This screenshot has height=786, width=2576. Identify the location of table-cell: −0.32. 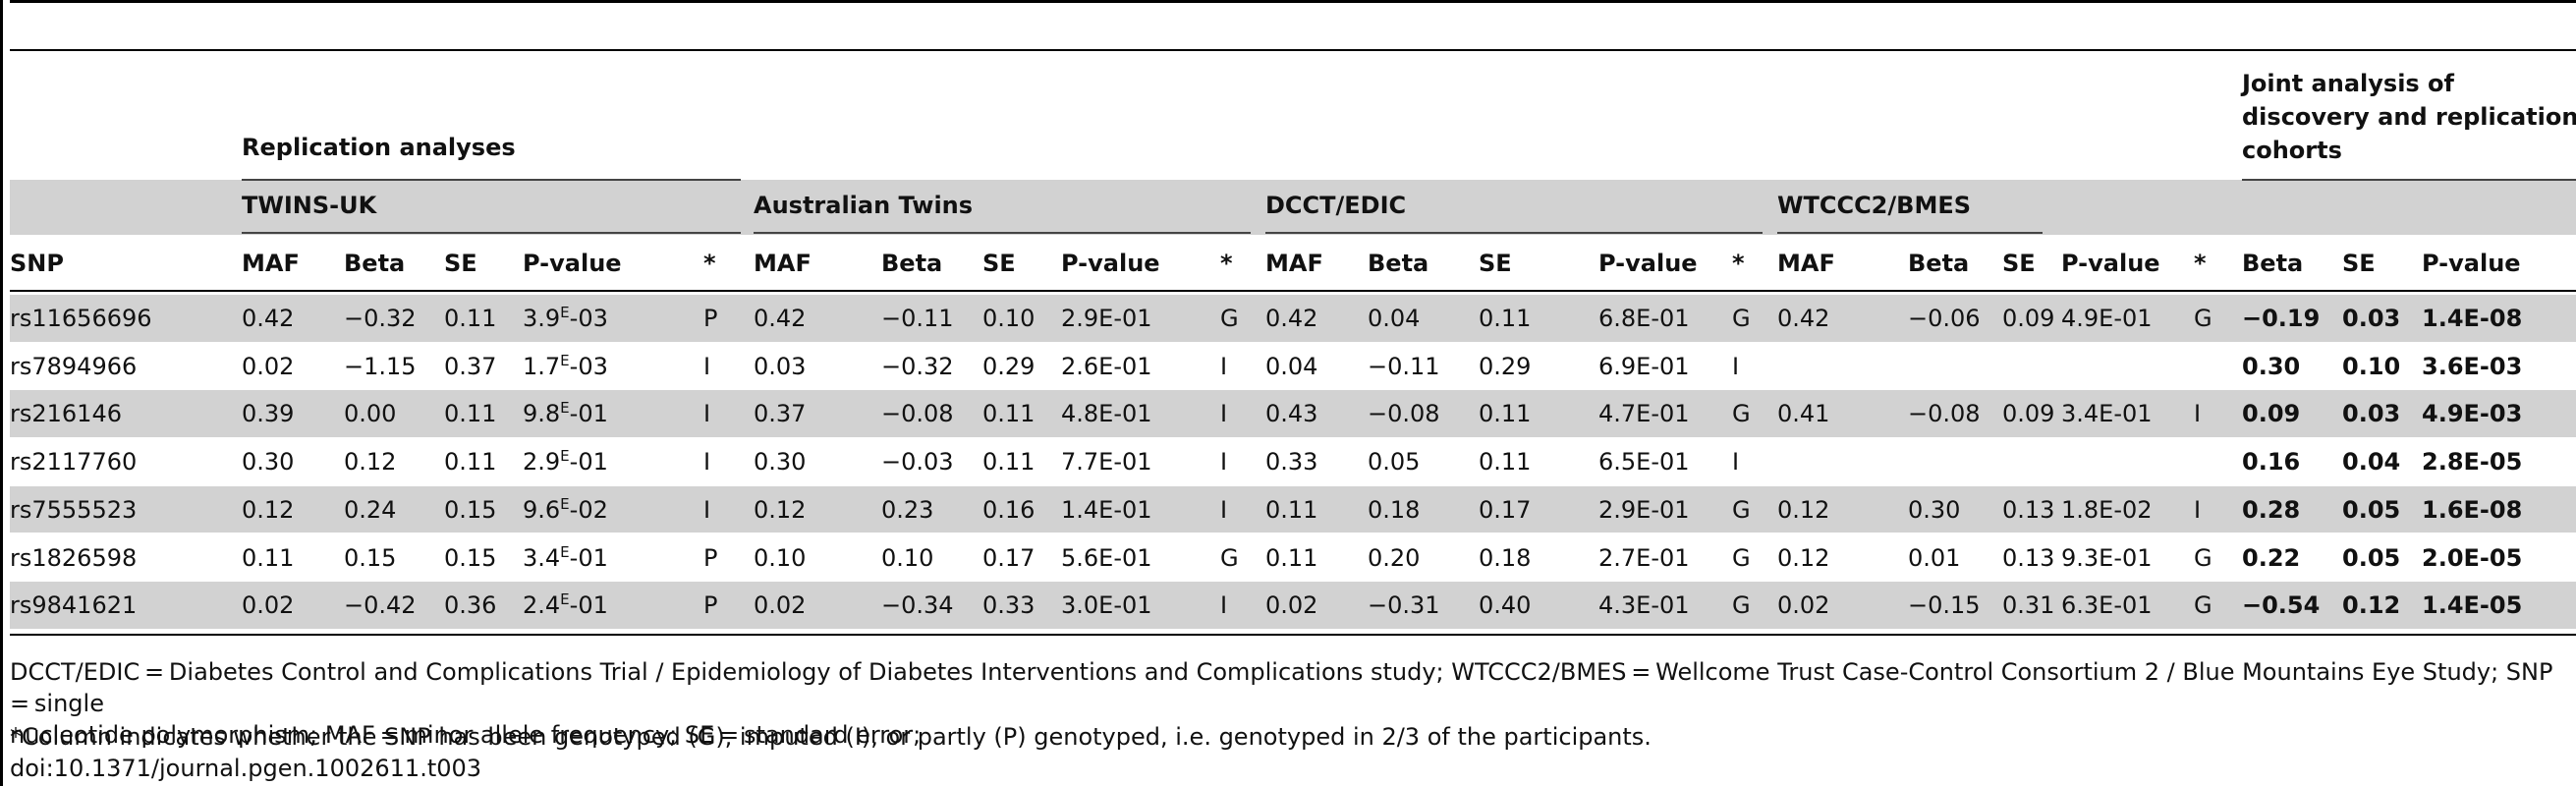
(917, 366).